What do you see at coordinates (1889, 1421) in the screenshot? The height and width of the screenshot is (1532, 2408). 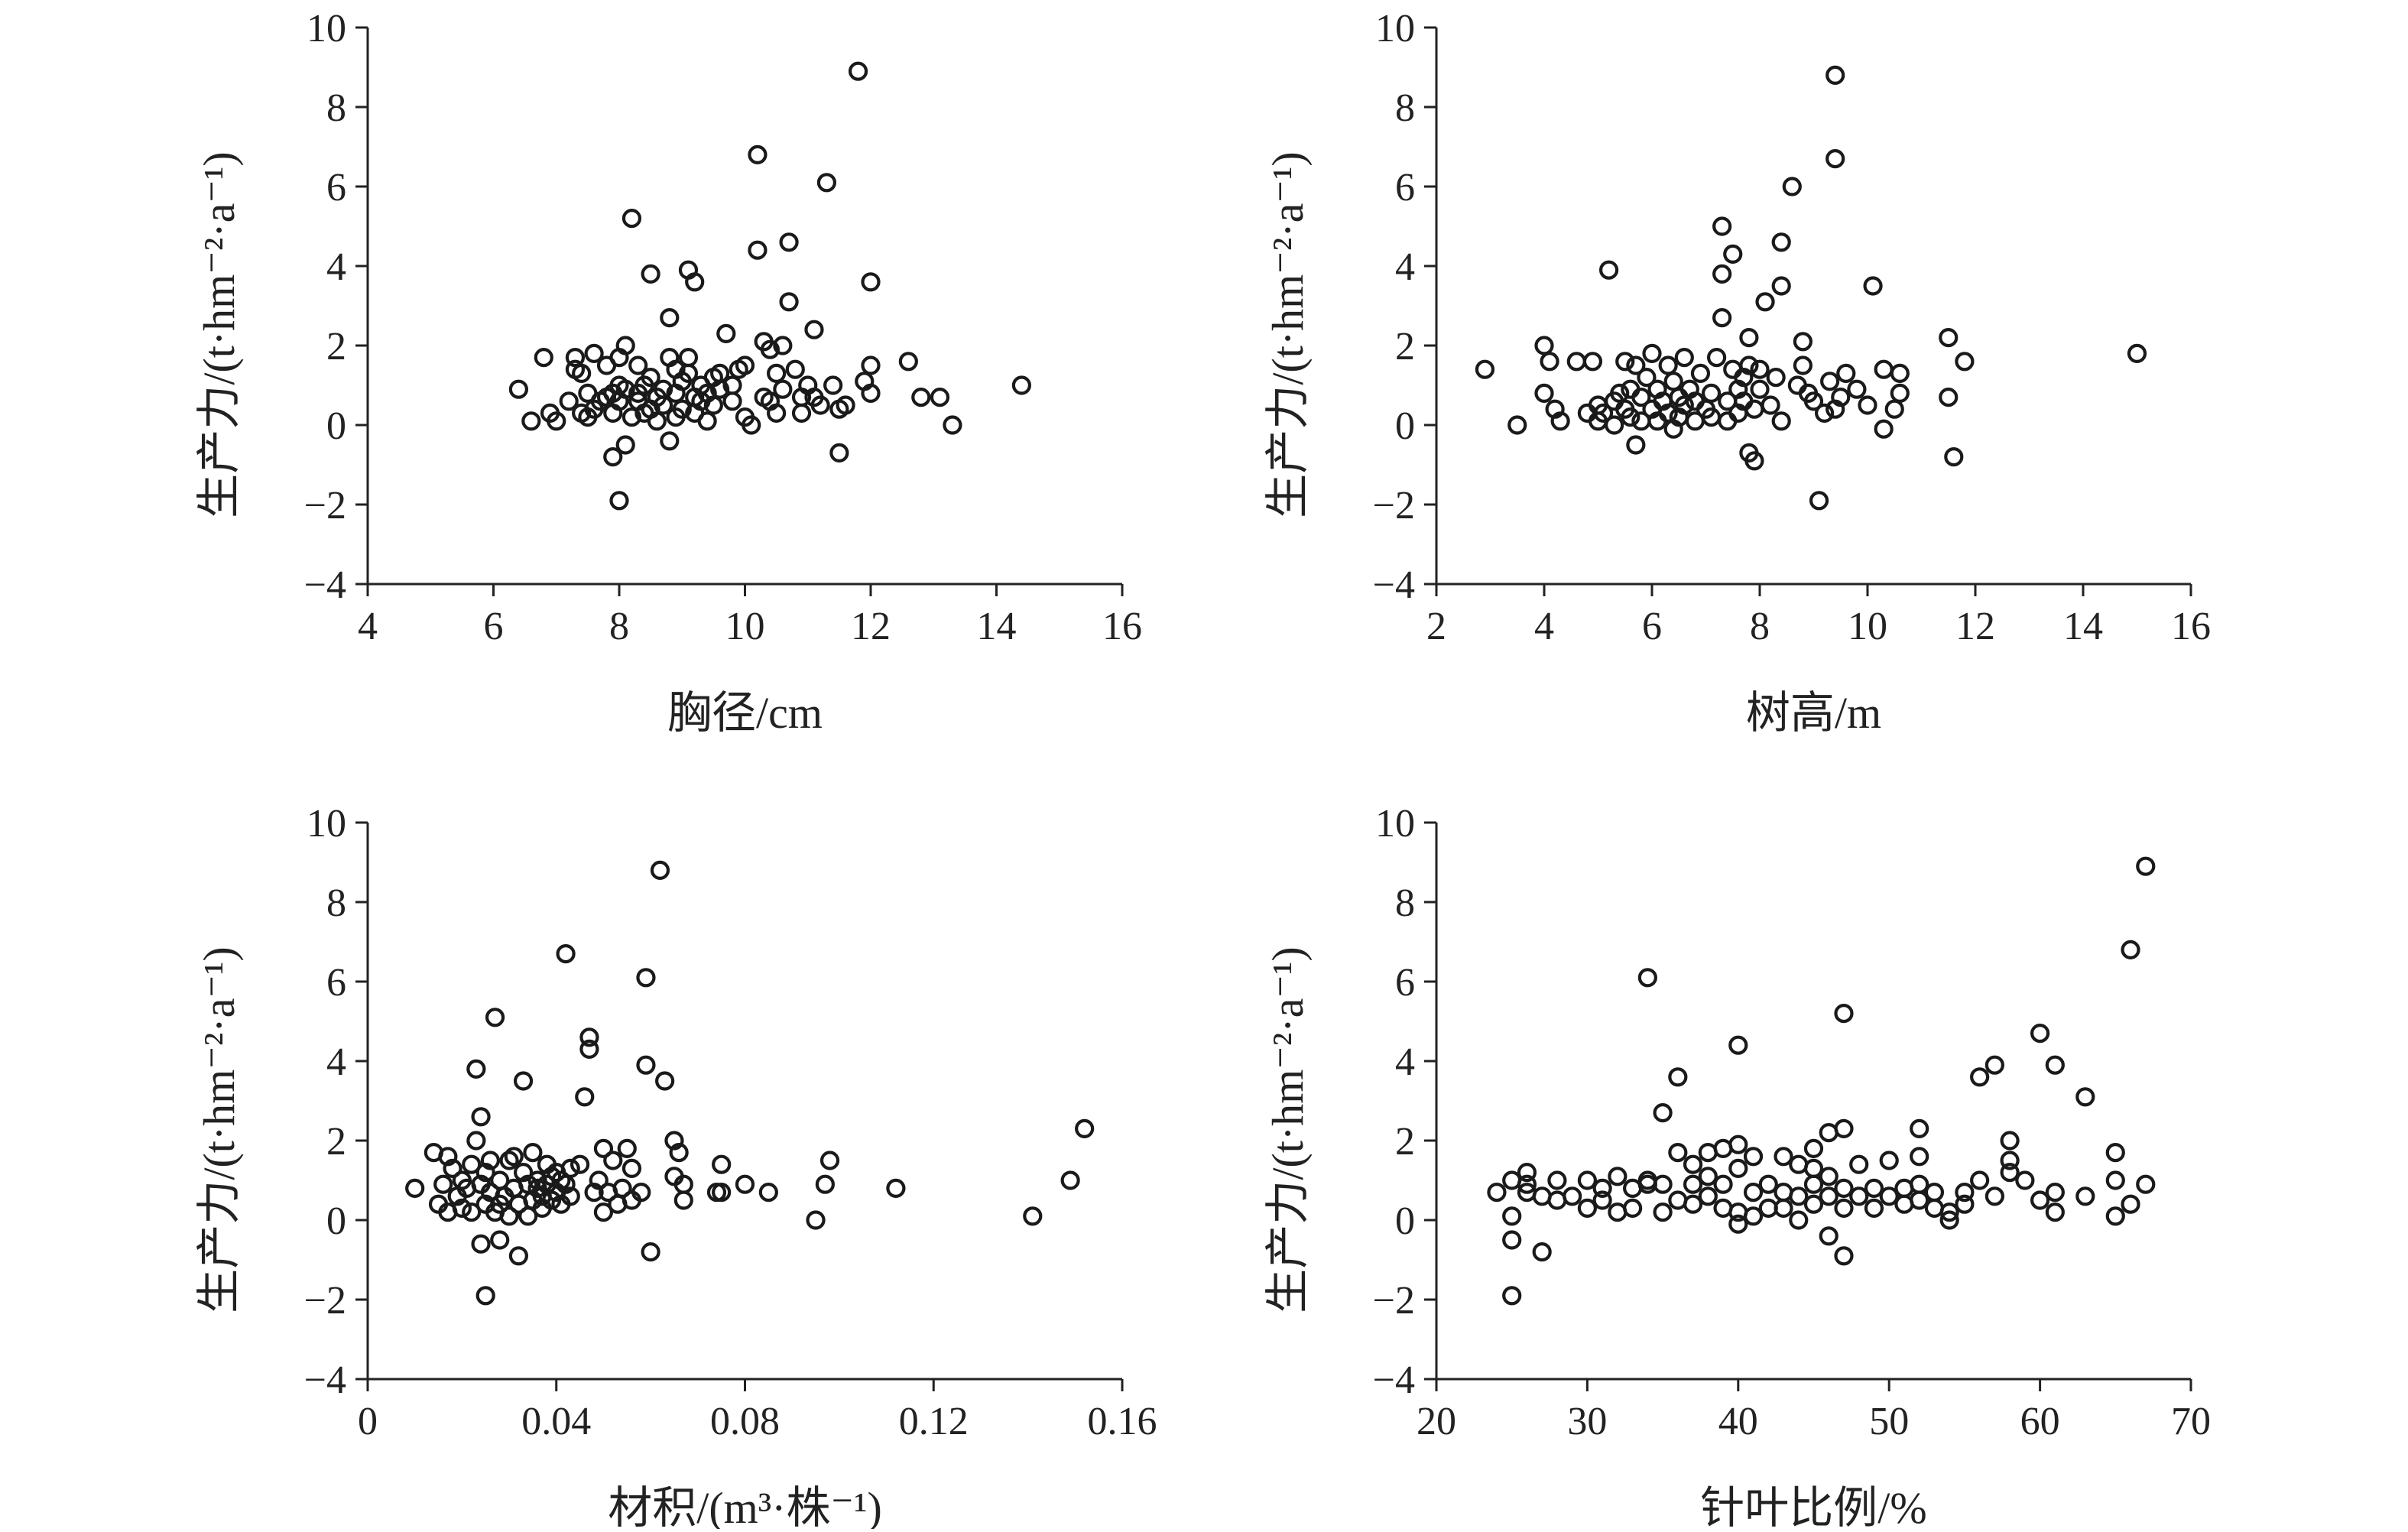 I see `x-tick-label: 50` at bounding box center [1889, 1421].